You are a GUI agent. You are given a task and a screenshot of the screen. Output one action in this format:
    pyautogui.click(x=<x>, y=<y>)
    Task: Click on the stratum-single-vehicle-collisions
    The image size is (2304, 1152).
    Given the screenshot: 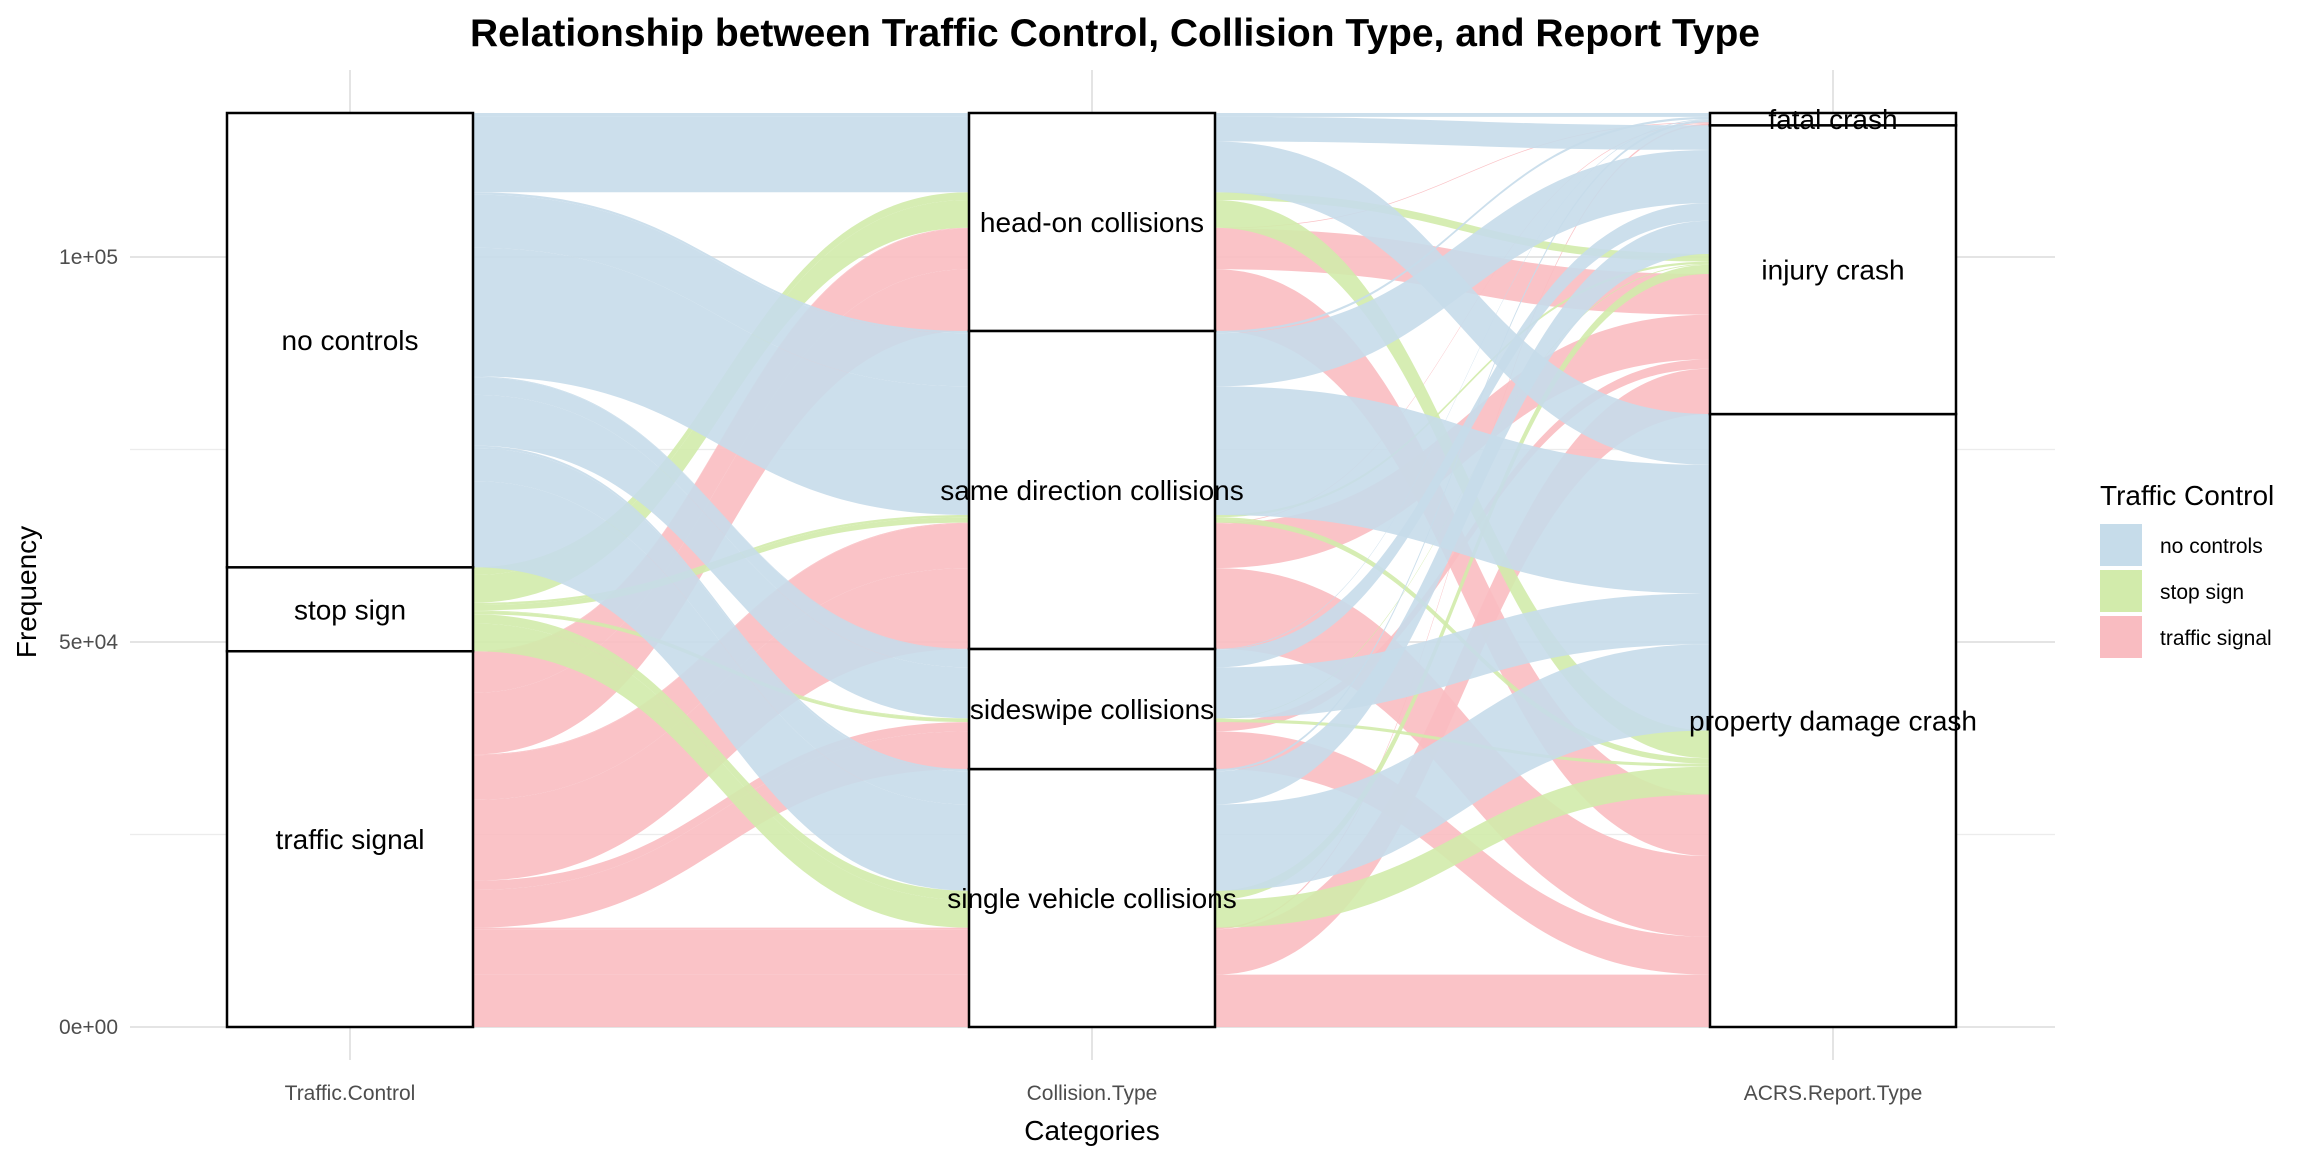 What is the action you would take?
    pyautogui.click(x=1092, y=898)
    